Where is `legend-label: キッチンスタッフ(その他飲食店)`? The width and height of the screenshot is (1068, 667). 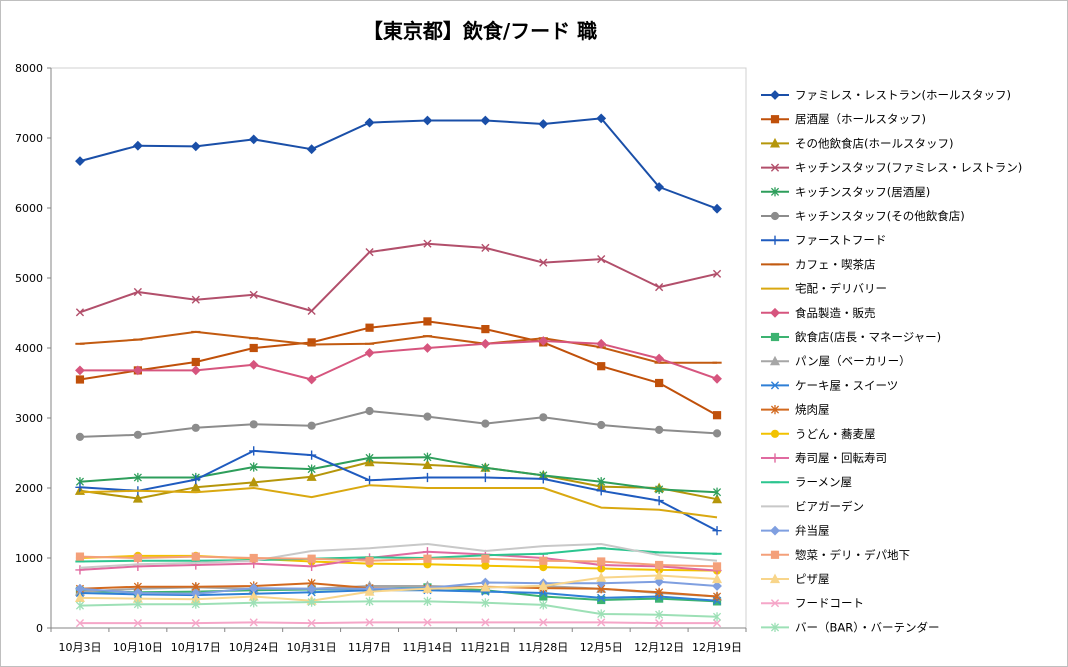 legend-label: キッチンスタッフ(その他飲食店) is located at coordinates (880, 216).